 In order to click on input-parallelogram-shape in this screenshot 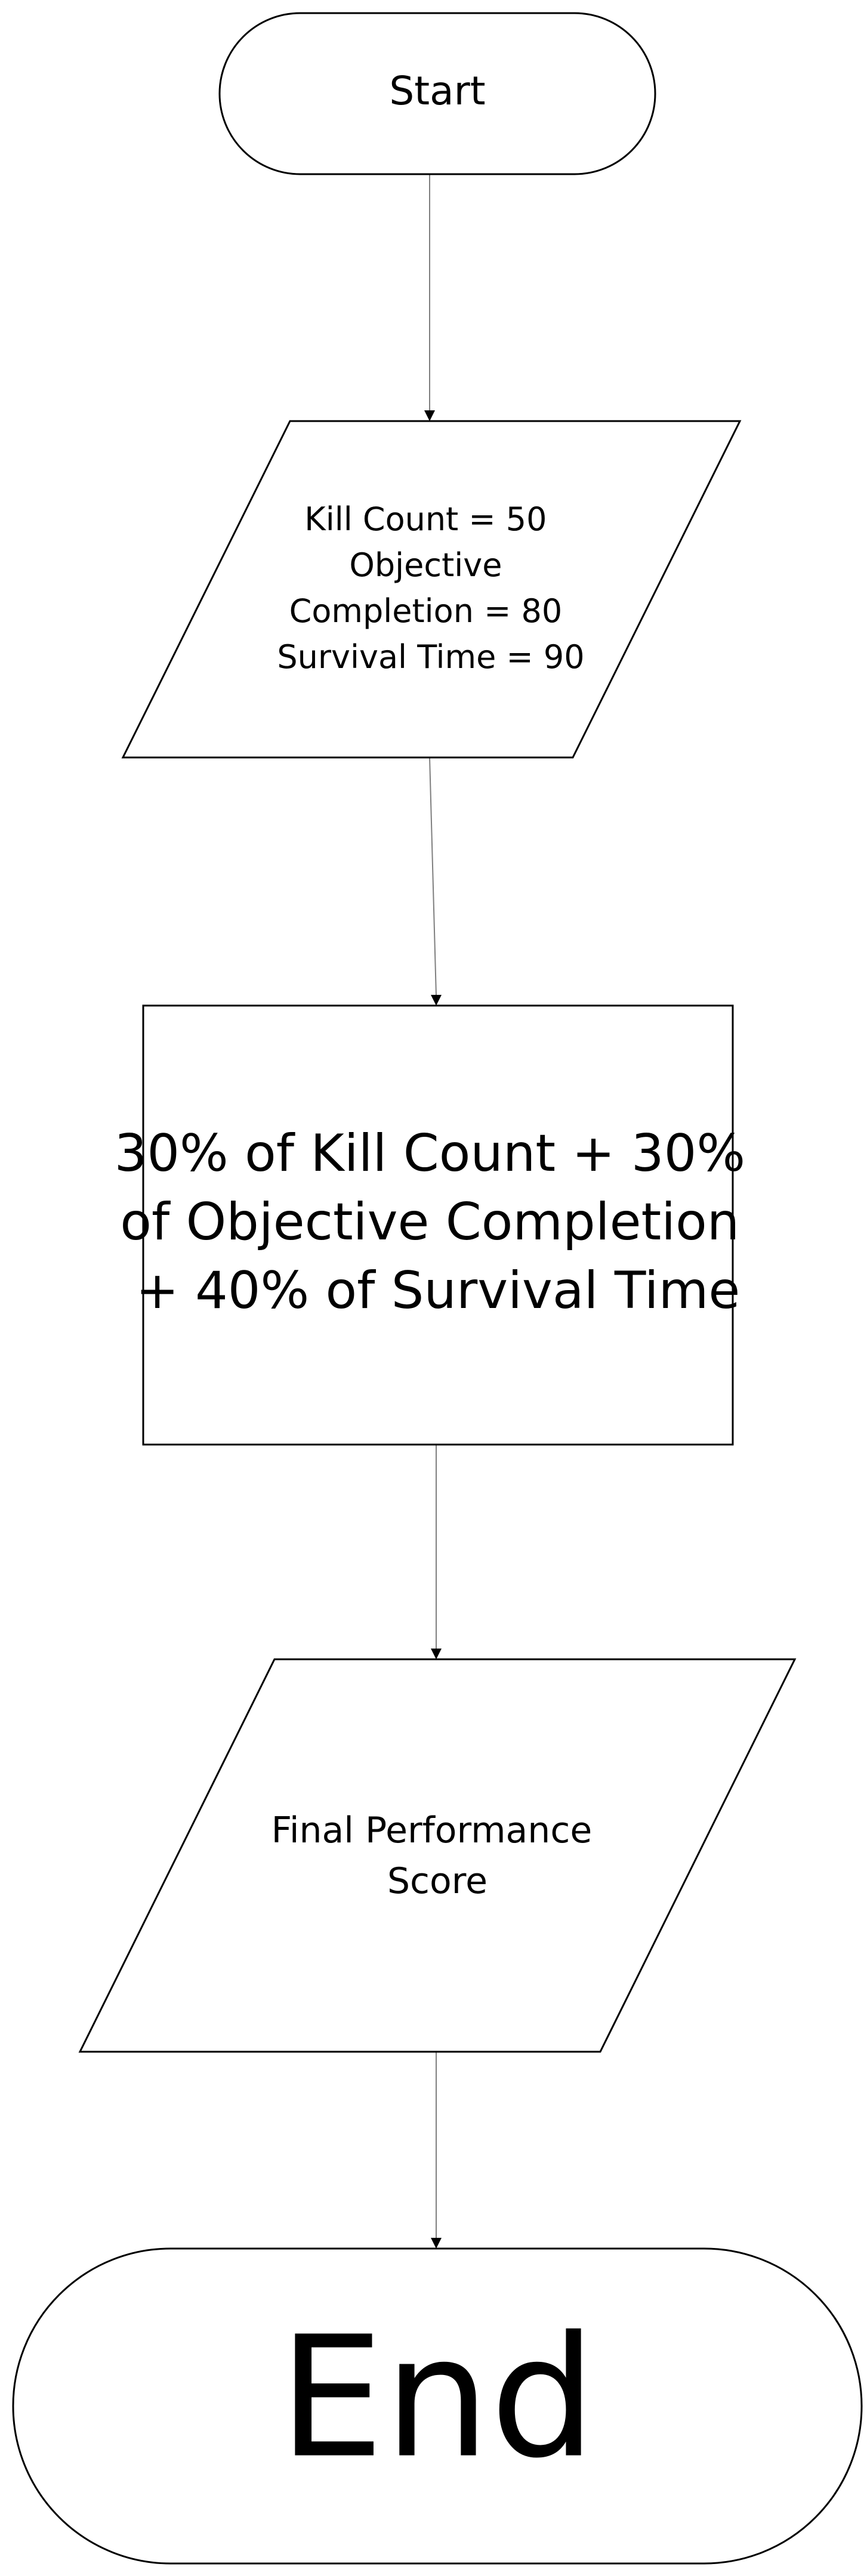, I will do `click(431, 589)`.